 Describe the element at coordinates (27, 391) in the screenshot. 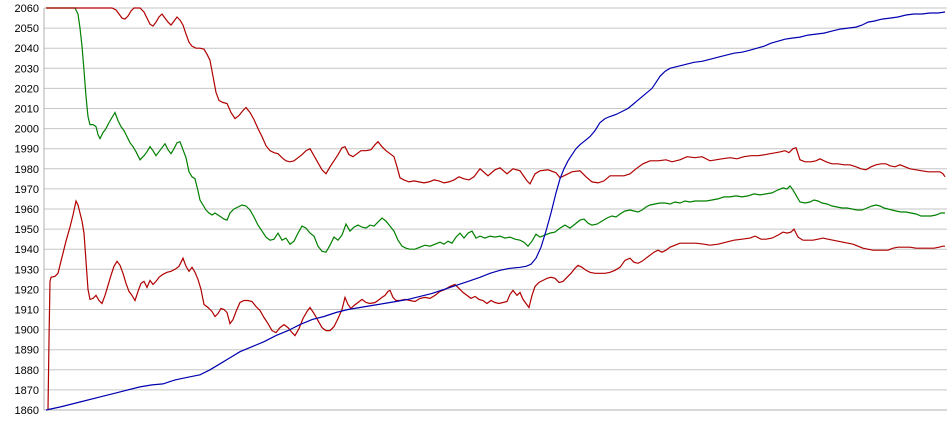

I see `y-tick-label: 1870` at that location.